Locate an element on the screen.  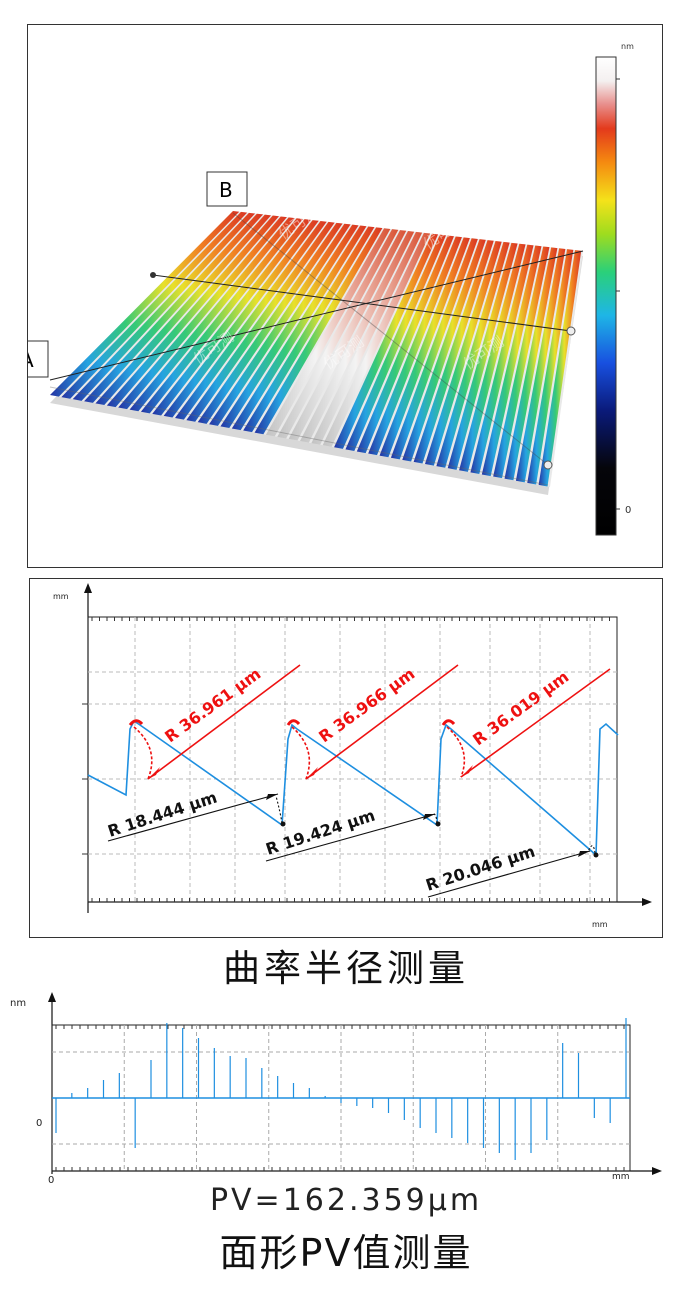
color-bar is located at coordinates (606, 296).